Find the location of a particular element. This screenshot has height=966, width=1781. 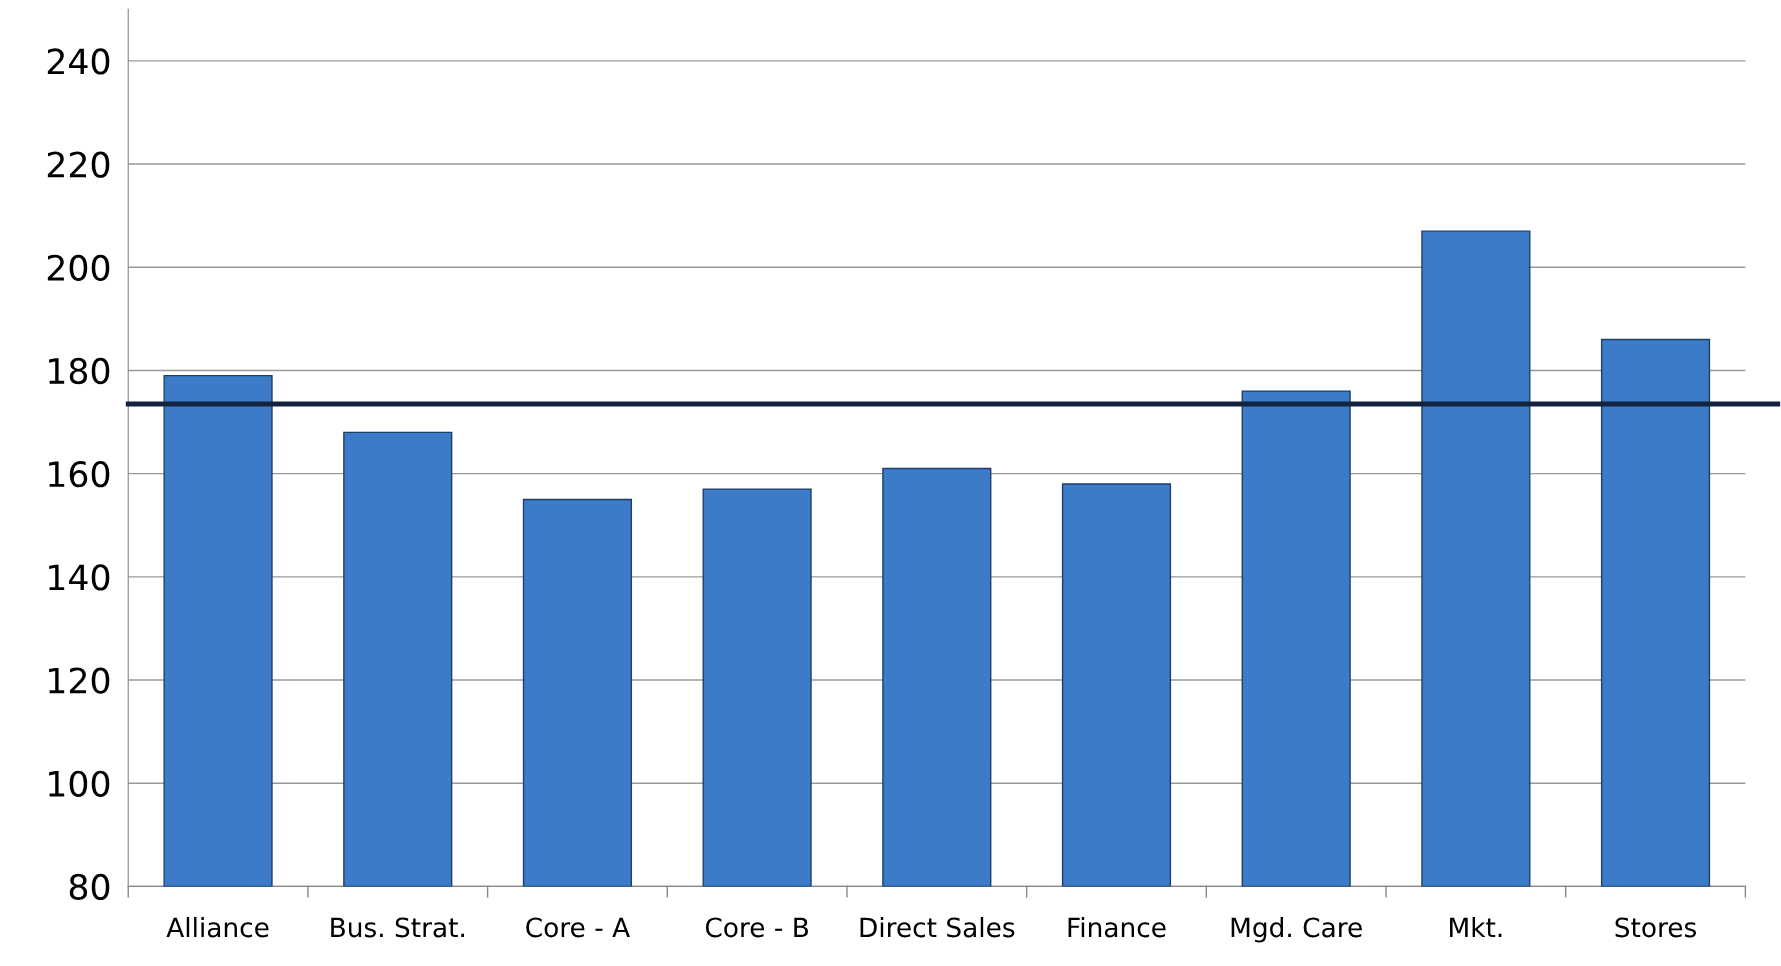

x-tick-label: Mkt. is located at coordinates (1476, 927).